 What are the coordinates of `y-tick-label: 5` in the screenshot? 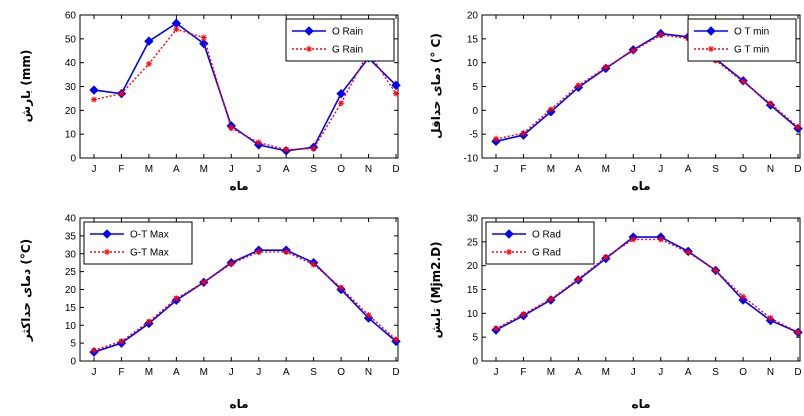 It's located at (475, 87).